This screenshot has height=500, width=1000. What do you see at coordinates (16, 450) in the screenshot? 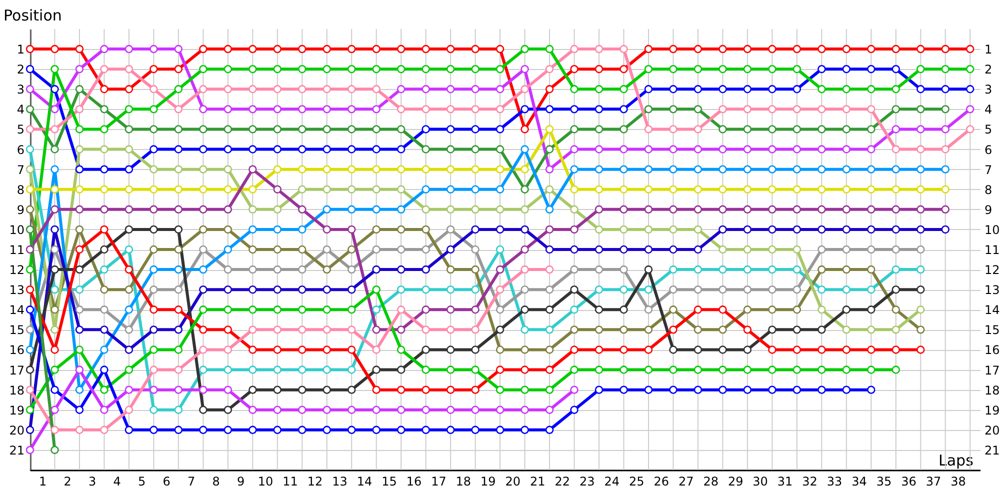
I see `y-tick-label: 21` at bounding box center [16, 450].